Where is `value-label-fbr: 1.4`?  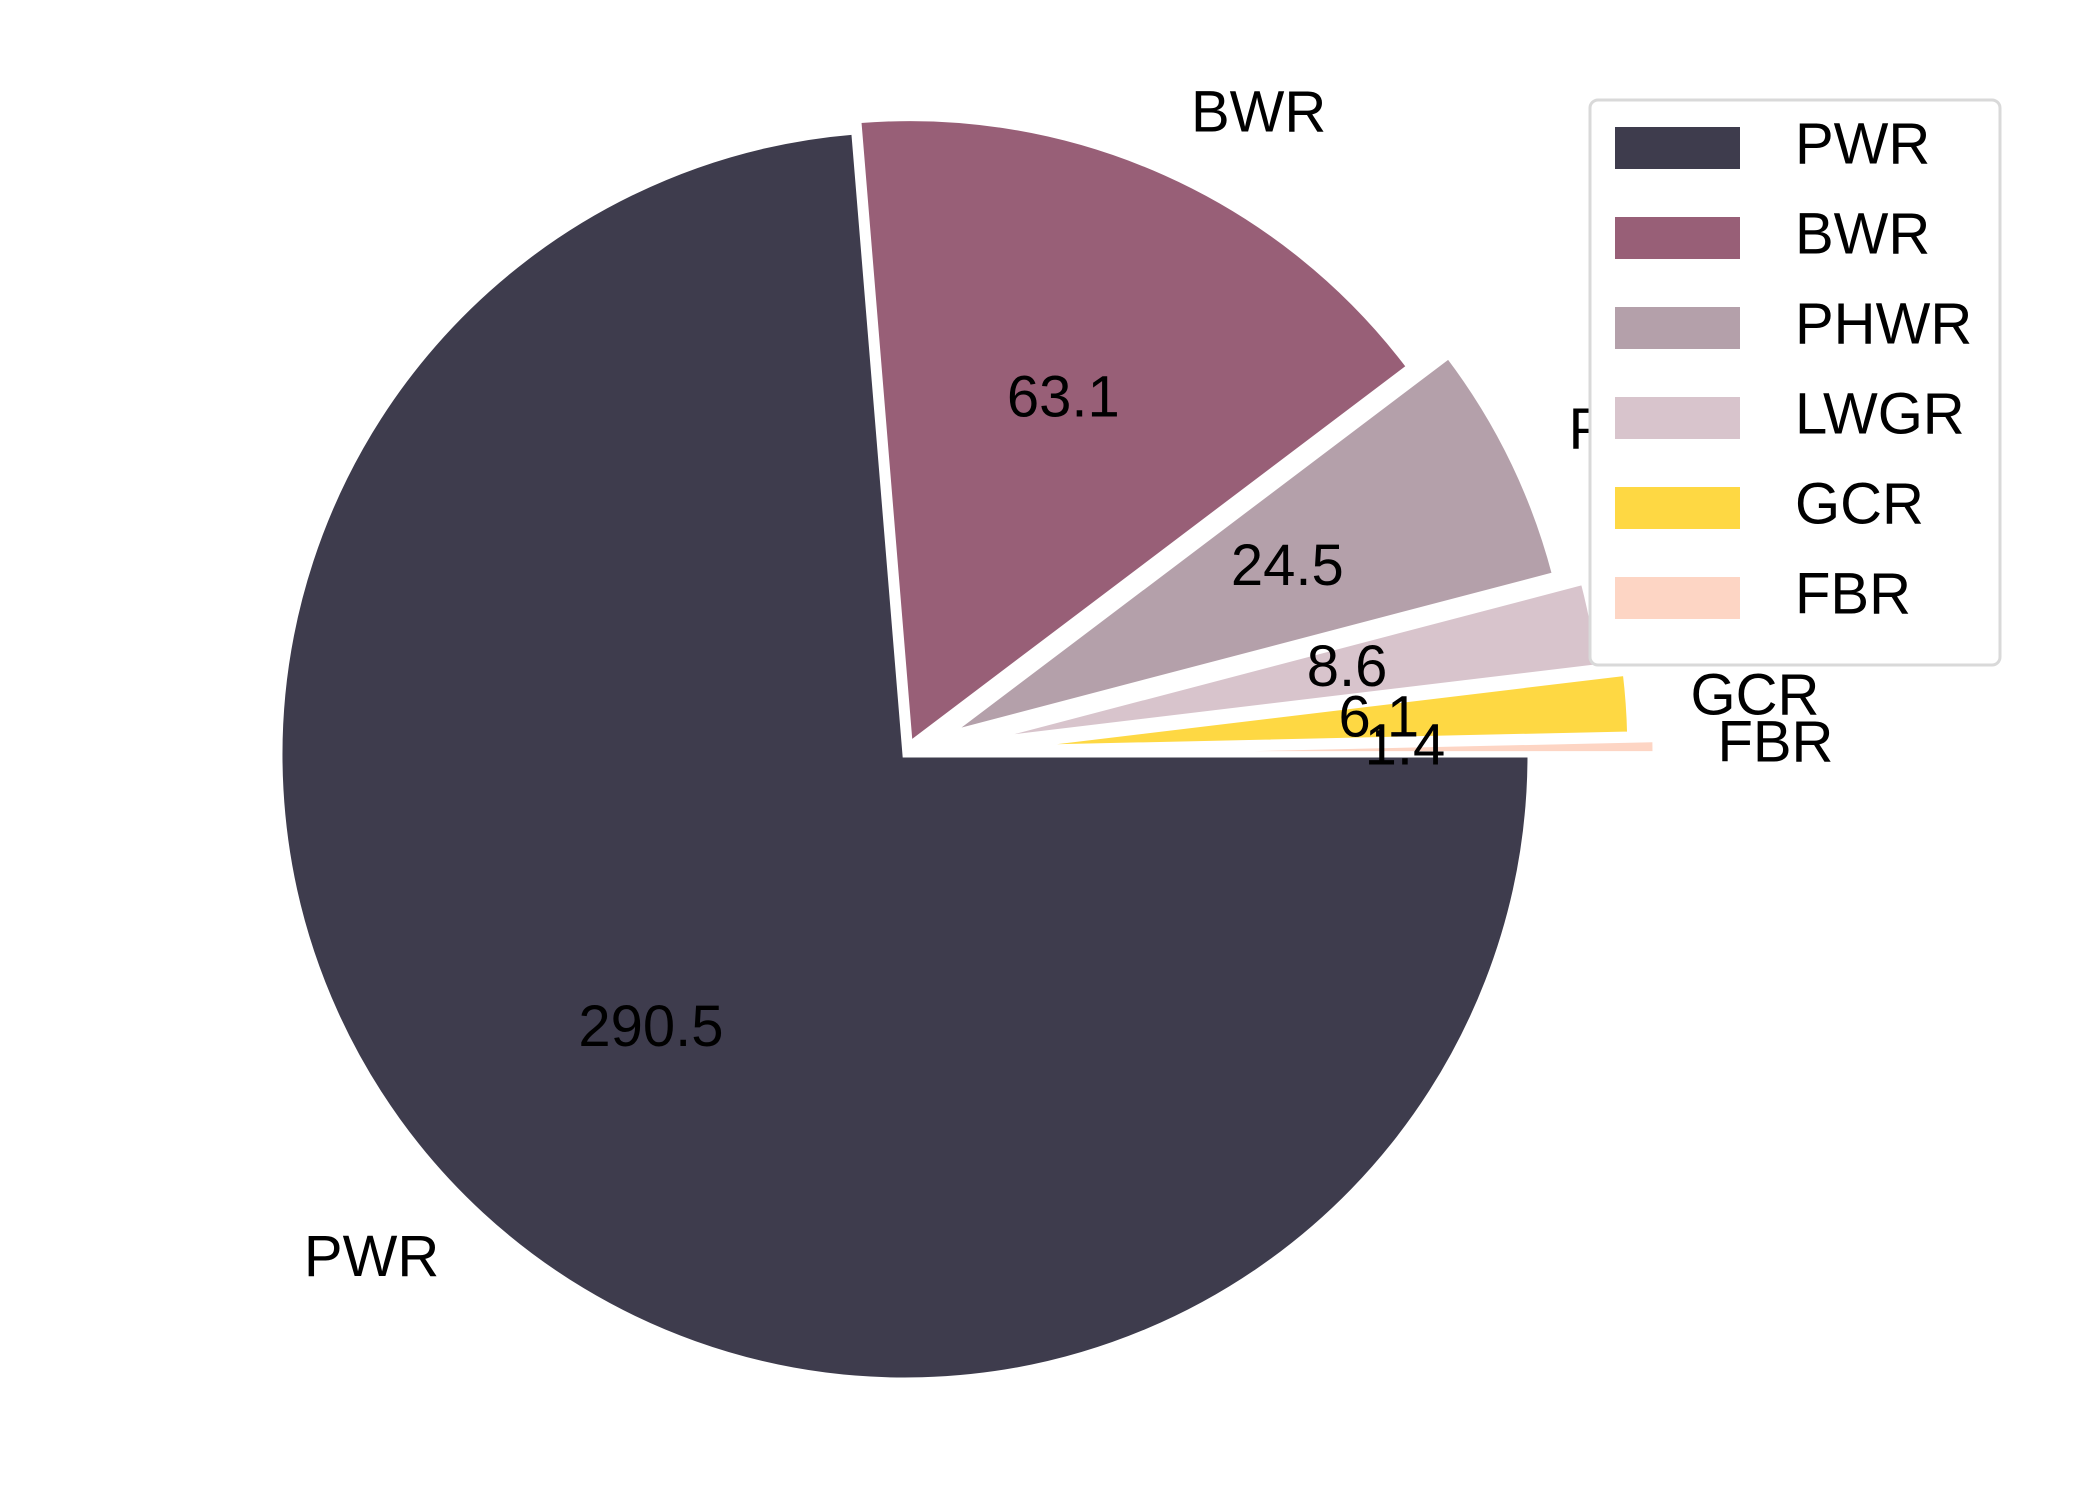
value-label-fbr: 1.4 is located at coordinates (1405, 745).